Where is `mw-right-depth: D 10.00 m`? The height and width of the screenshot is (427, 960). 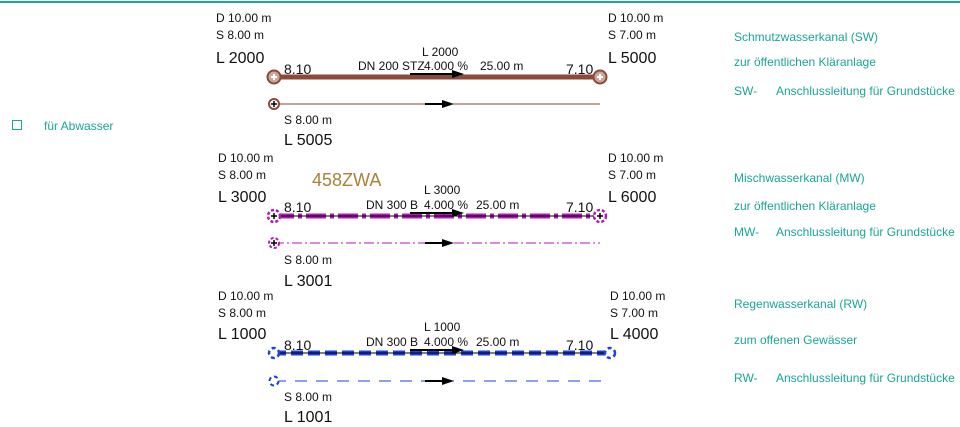 mw-right-depth: D 10.00 m is located at coordinates (636, 158).